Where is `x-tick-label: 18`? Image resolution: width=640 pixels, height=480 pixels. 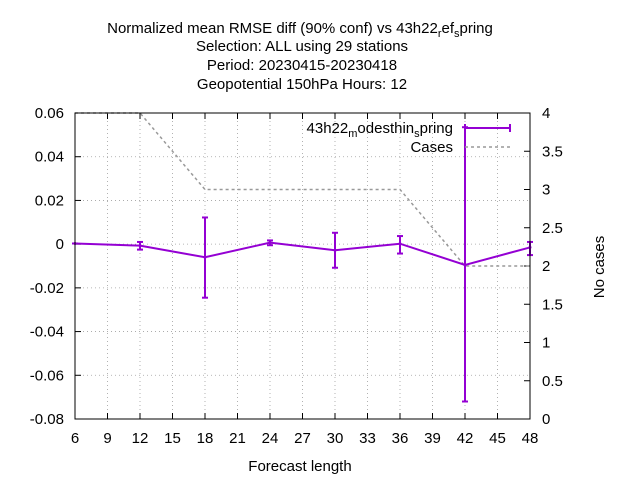 x-tick-label: 18 is located at coordinates (205, 438).